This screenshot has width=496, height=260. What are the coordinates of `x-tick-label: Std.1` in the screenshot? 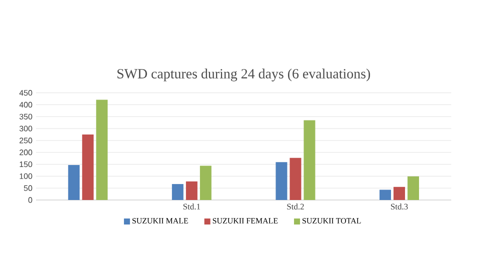 It's located at (191, 207).